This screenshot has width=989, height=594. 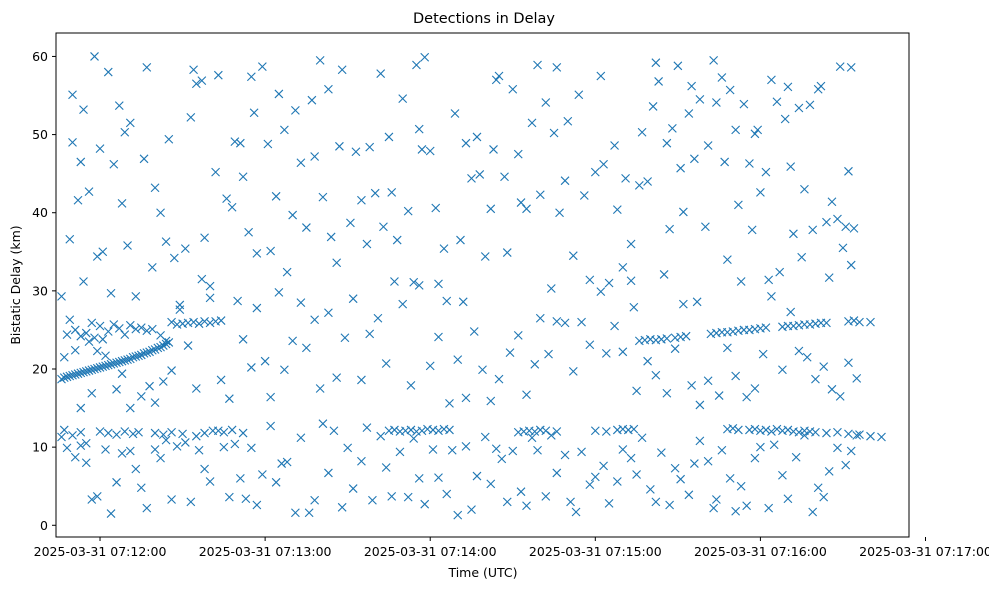 What do you see at coordinates (265, 551) in the screenshot?
I see `x-tick-label: 2025-03-31 07:13:00` at bounding box center [265, 551].